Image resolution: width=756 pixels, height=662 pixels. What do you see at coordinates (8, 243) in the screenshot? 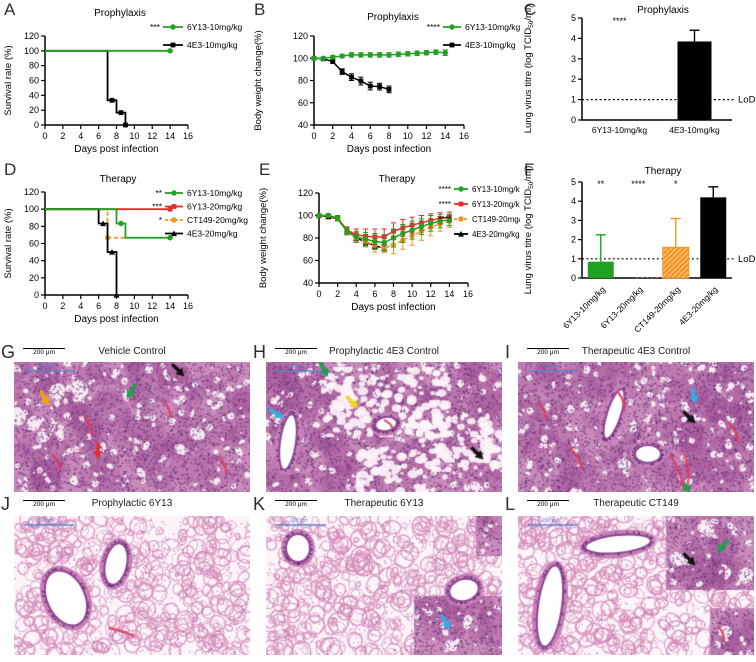
I see `svg-text: Survival rate (%)` at bounding box center [8, 243].